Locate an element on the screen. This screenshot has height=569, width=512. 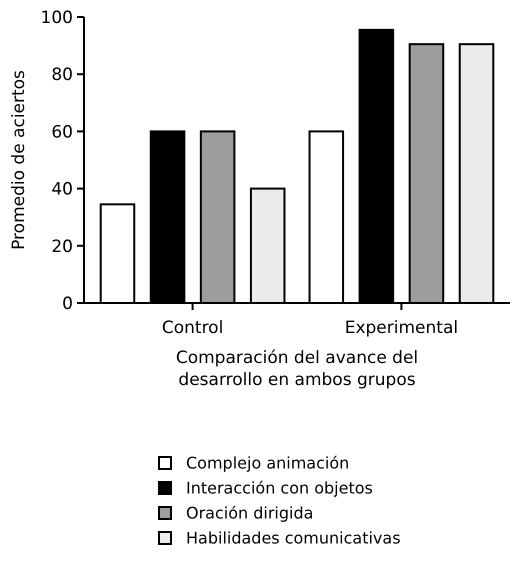
y-axis-title: Promedio de aciertos is located at coordinates (19, 160).